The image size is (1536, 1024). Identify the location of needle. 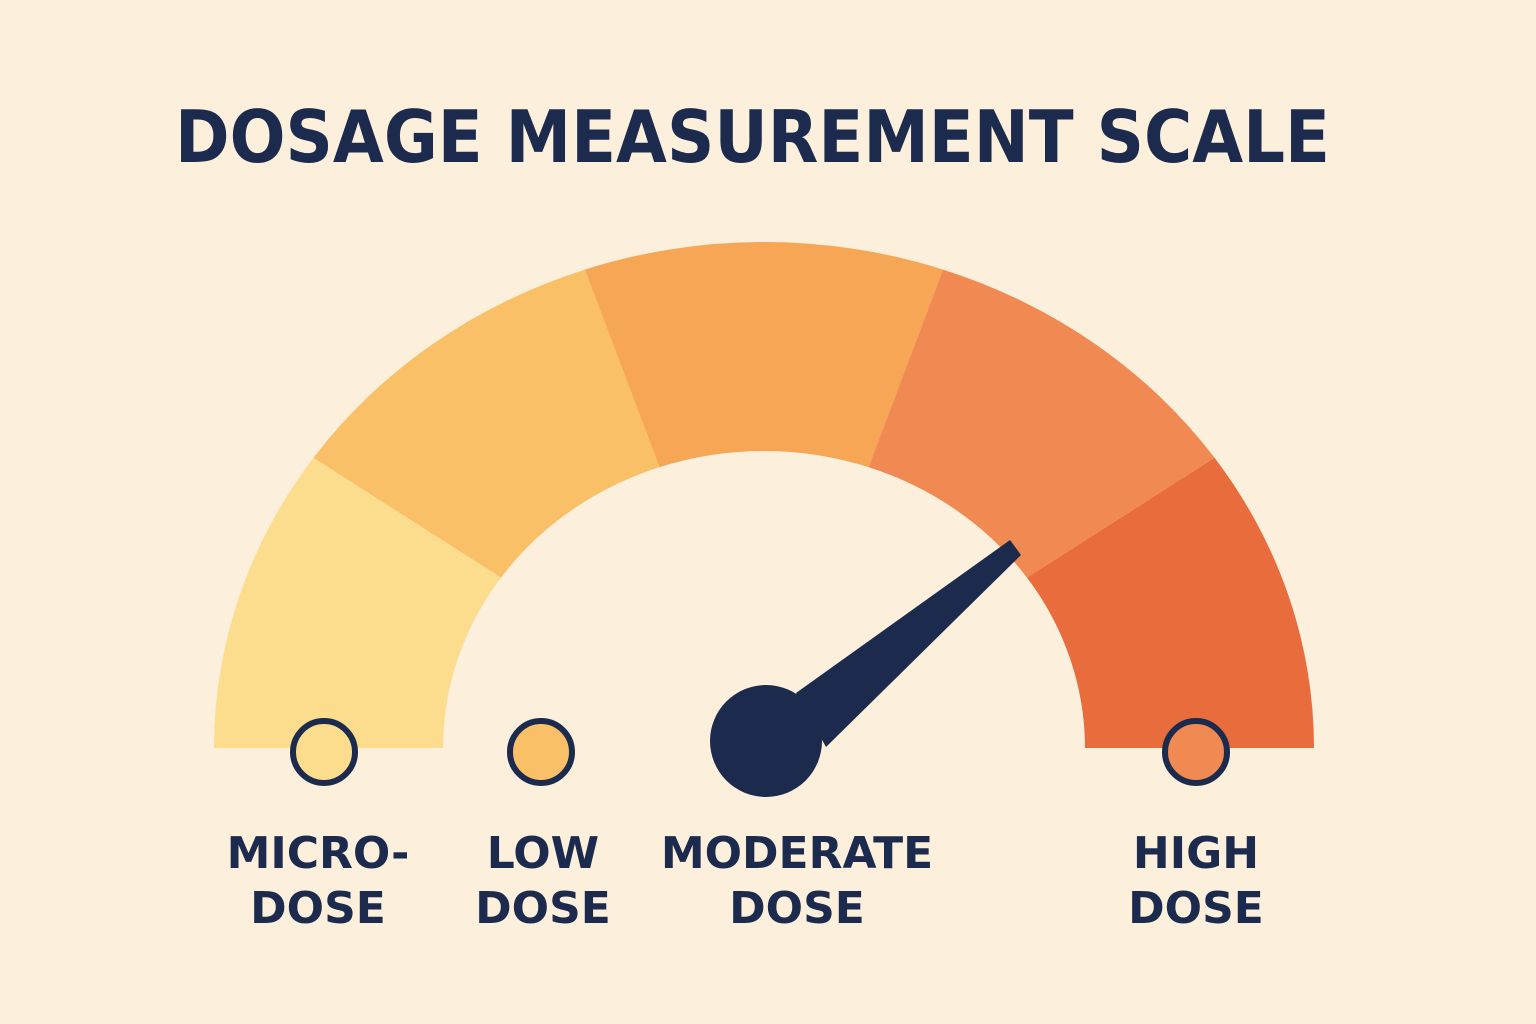
(865, 668).